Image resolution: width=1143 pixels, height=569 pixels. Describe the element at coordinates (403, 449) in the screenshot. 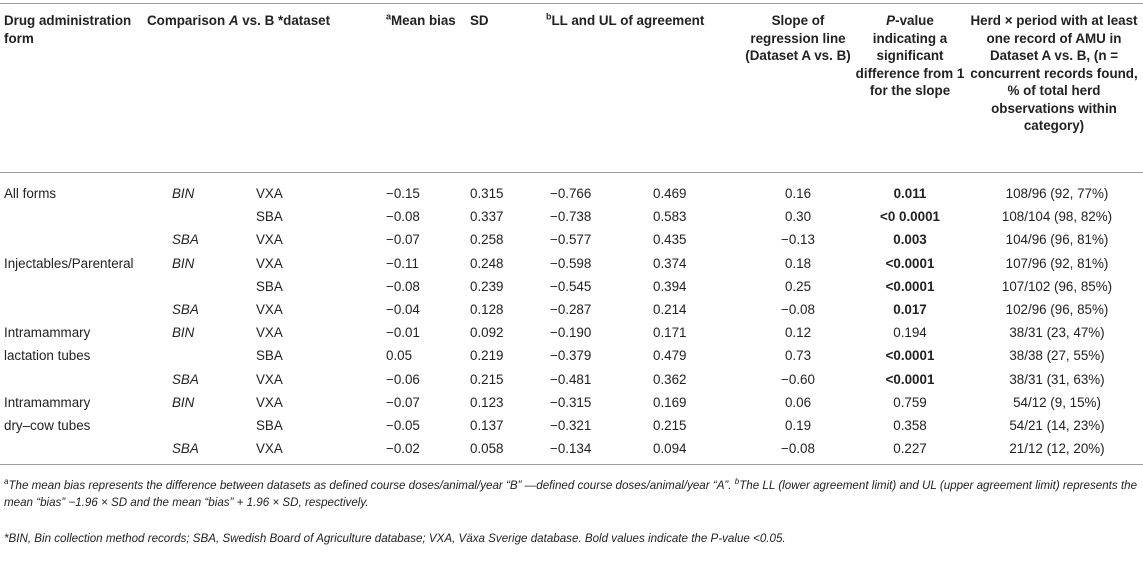

I see `cell-mean-bias: −0.02` at that location.